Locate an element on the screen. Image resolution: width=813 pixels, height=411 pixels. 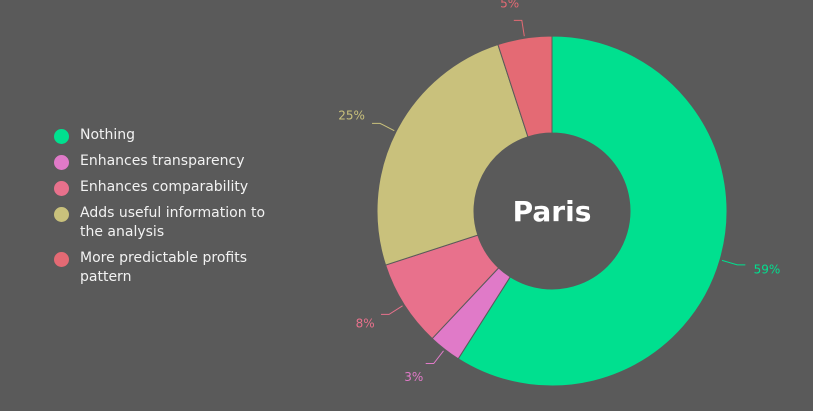
legend-item-enhances-transparency: Enhances transparency is located at coordinates (174, 161).